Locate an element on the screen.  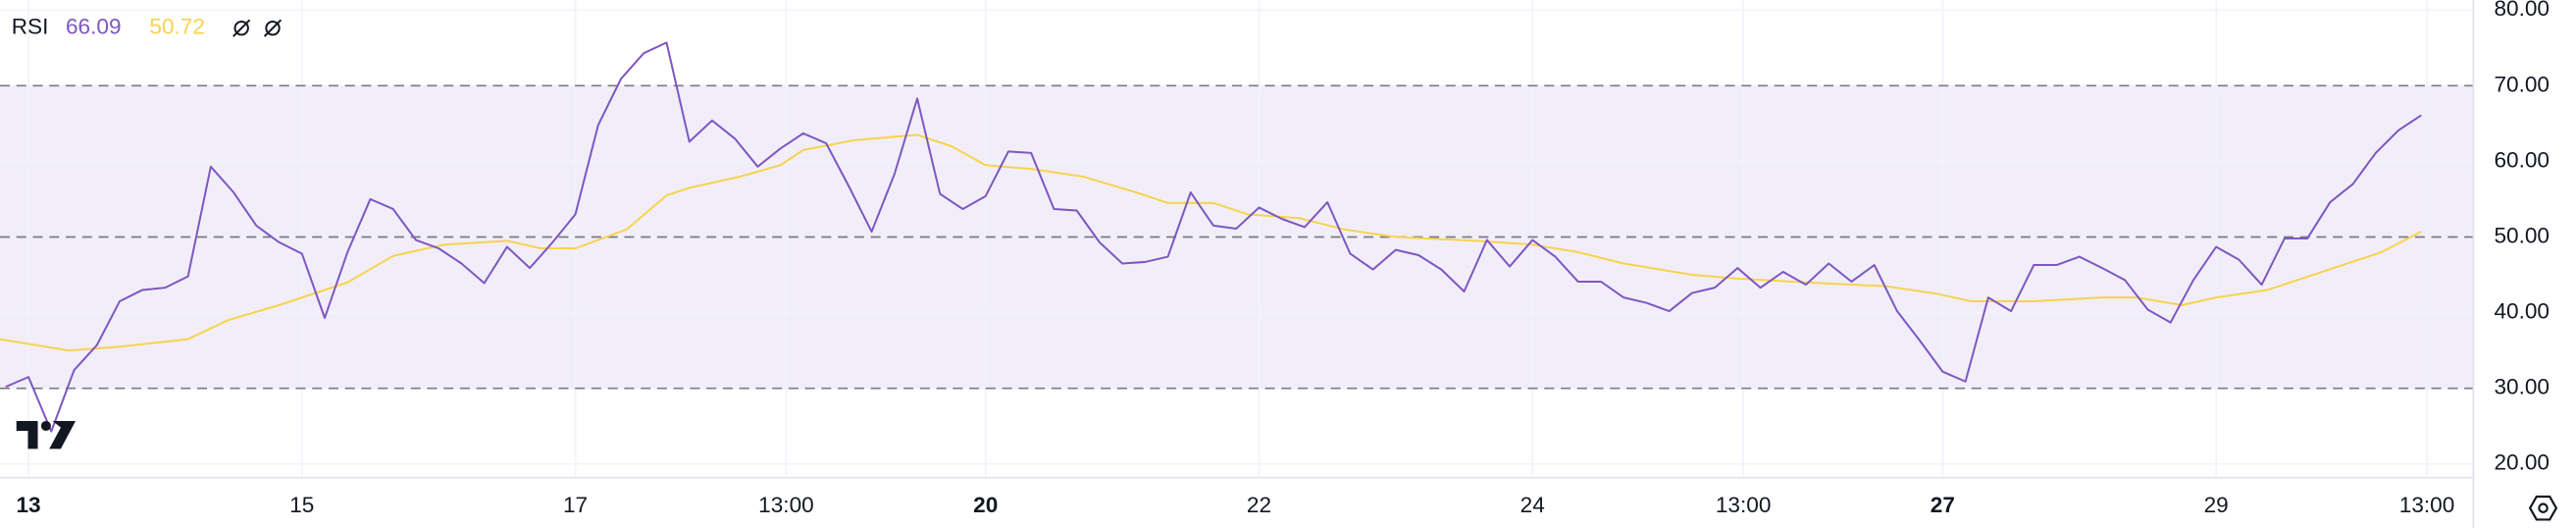
y-tick-label: 80.00 is located at coordinates (2522, 10).